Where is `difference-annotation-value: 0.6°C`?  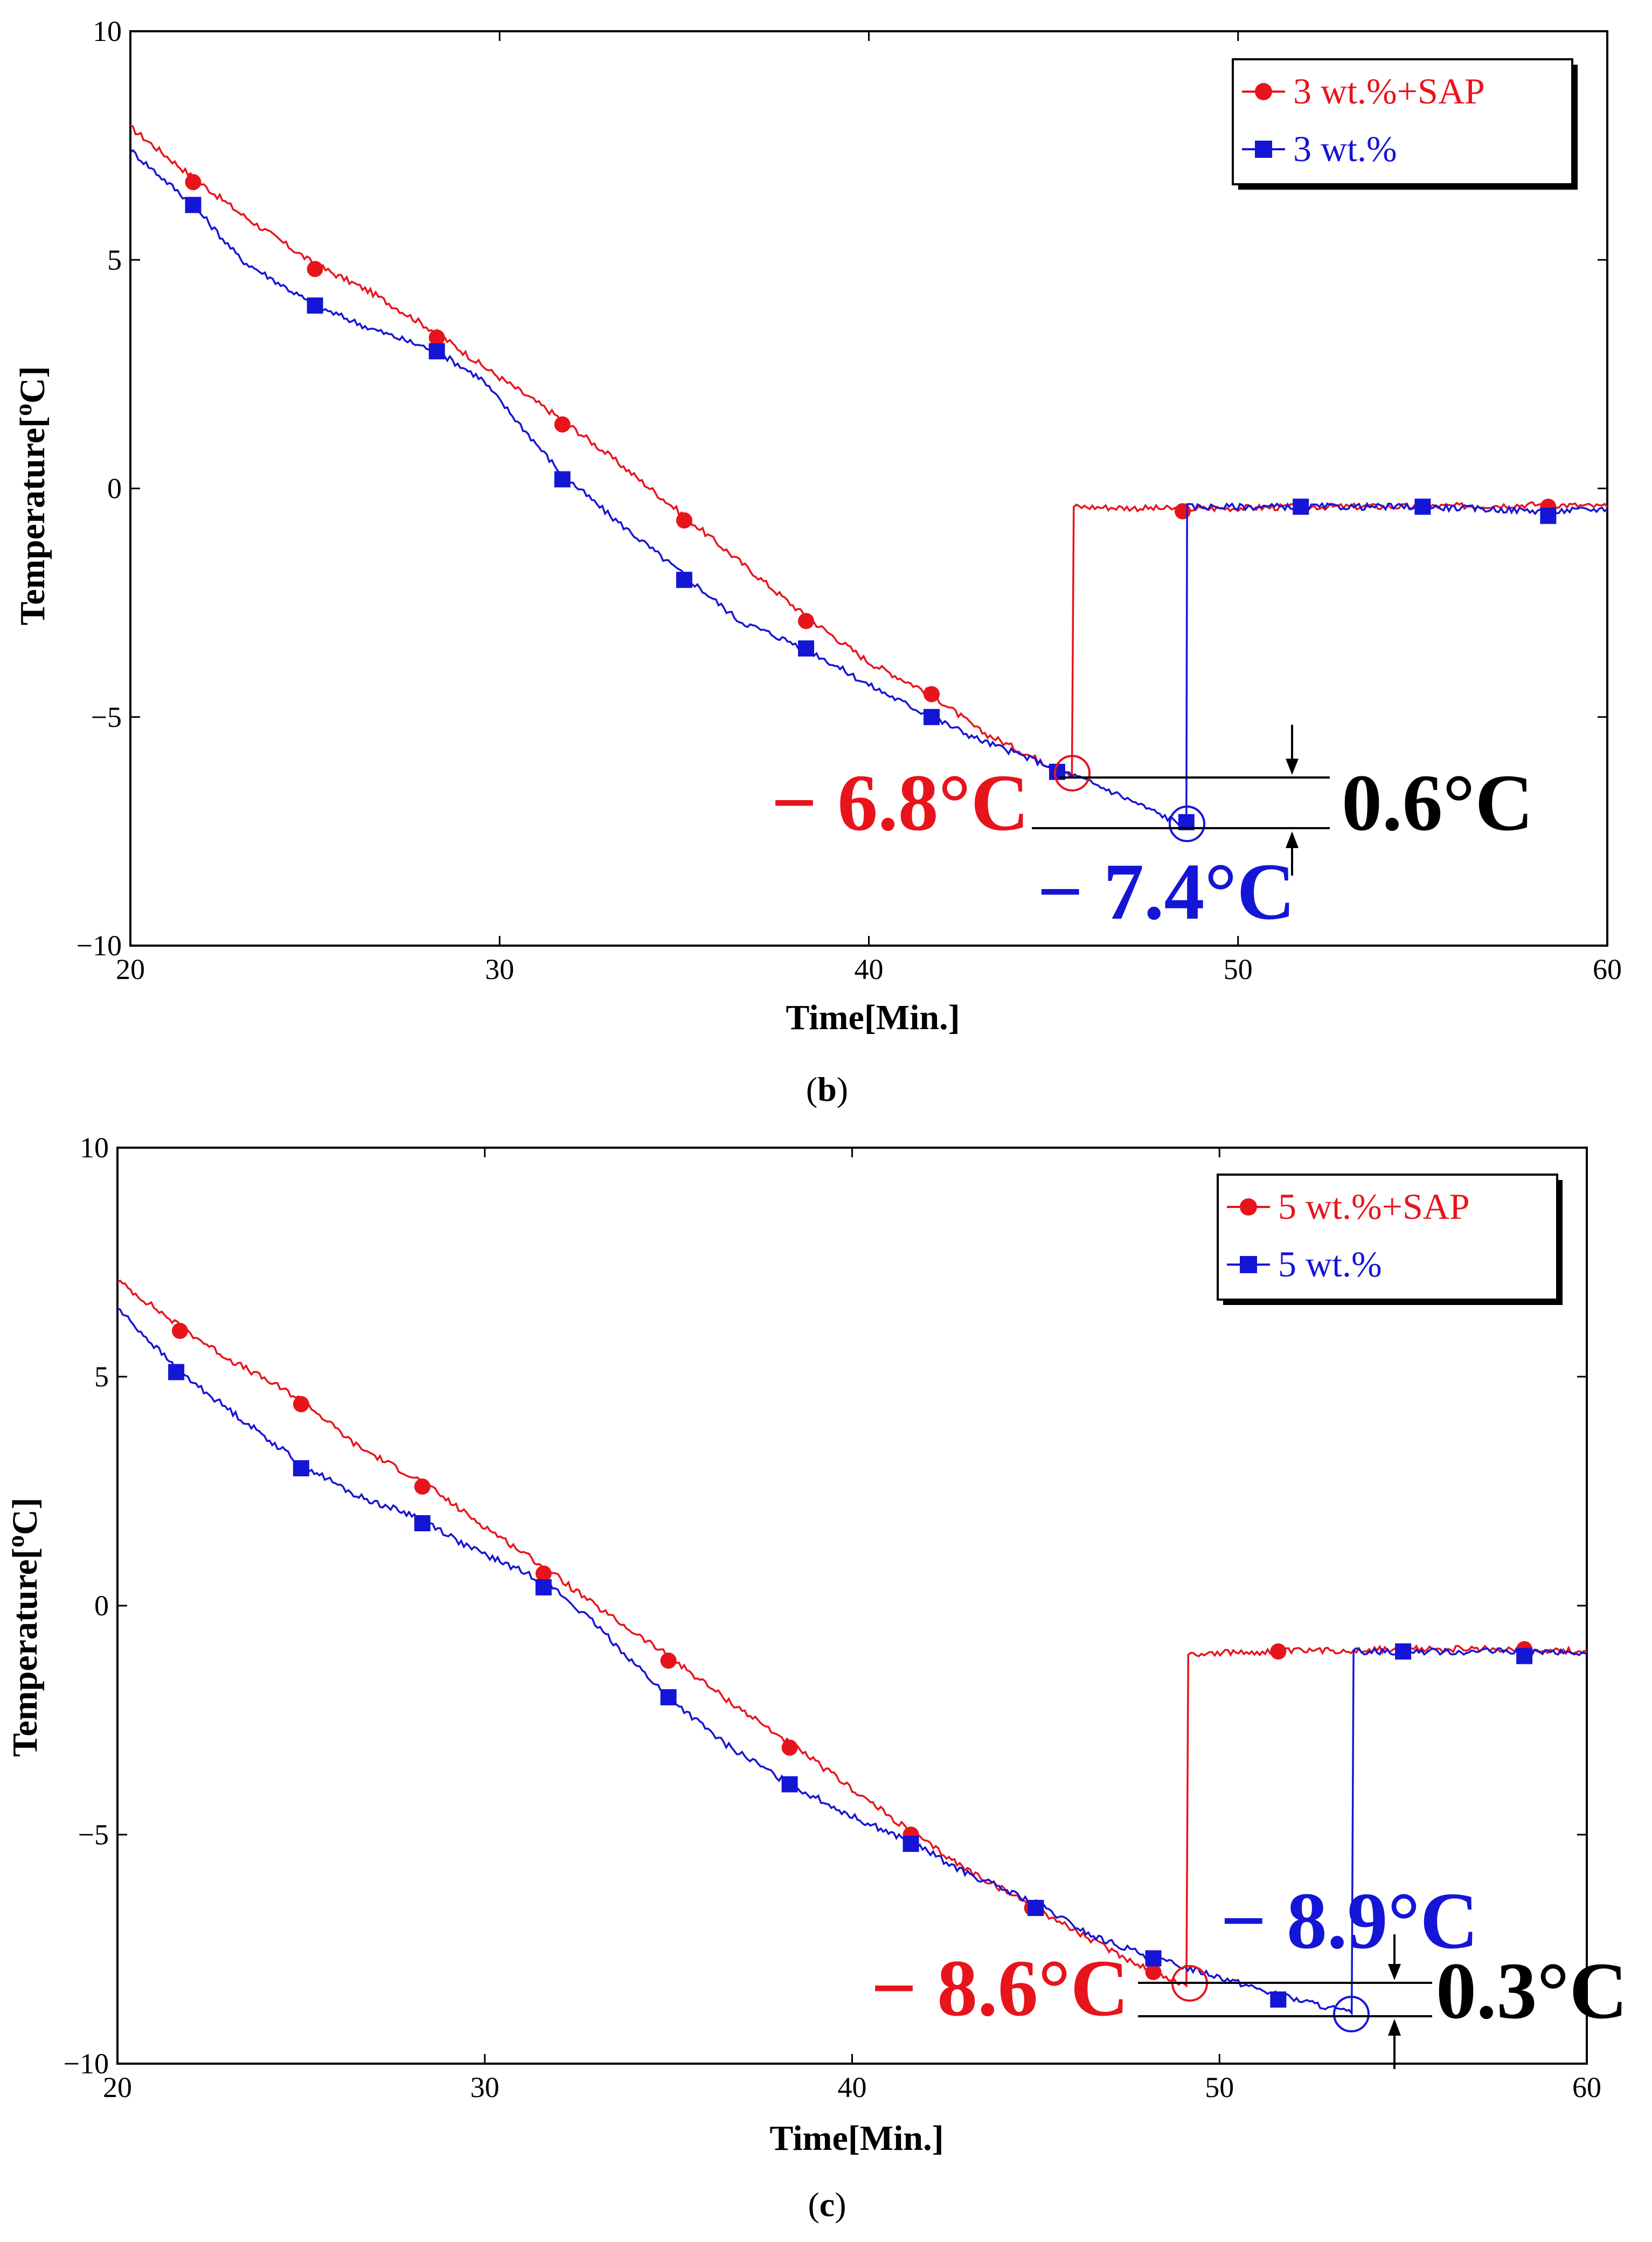
difference-annotation-value: 0.6°C is located at coordinates (1437, 803).